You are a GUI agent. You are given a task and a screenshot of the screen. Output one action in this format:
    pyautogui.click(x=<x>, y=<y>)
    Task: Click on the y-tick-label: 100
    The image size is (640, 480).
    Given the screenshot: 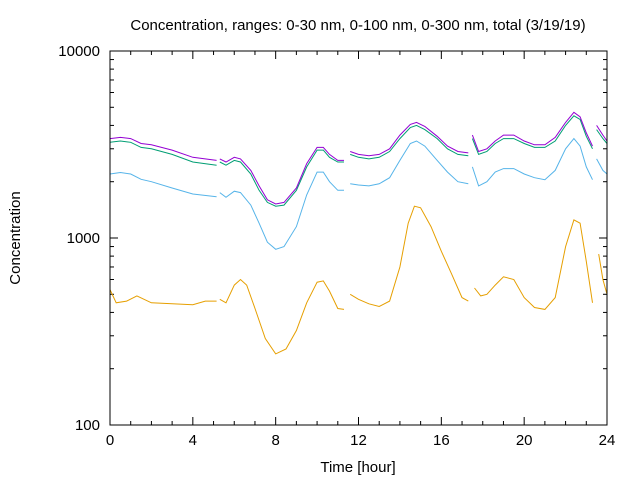 What is the action you would take?
    pyautogui.click(x=87, y=425)
    